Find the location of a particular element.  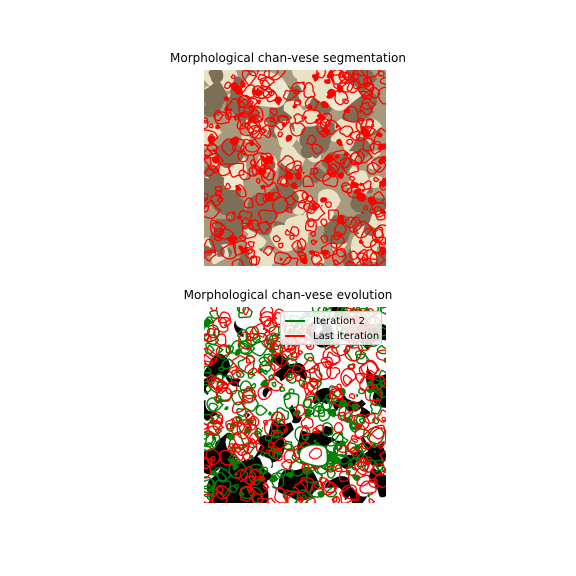

segmentation-overlay-svg is located at coordinates (295, 168).